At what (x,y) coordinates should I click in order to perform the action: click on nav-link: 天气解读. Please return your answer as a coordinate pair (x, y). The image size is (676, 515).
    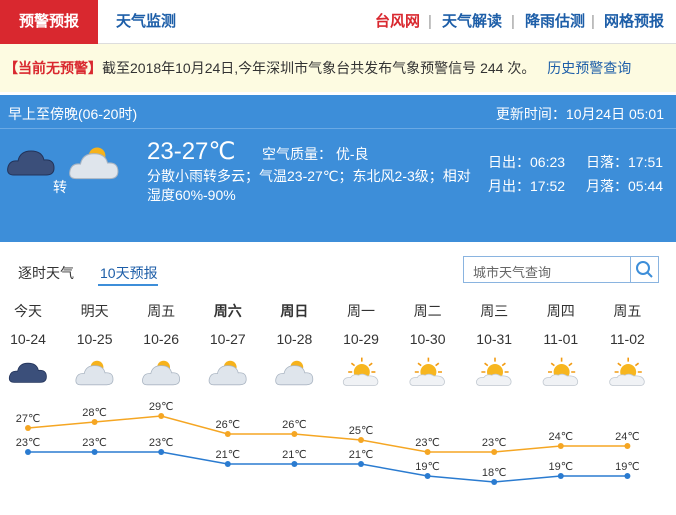
    Looking at the image, I should click on (472, 21).